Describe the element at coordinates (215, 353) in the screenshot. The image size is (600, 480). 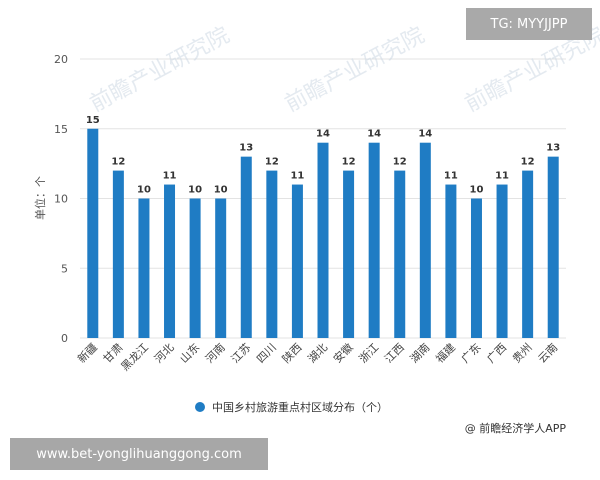
I see `x-tick-label: 河南` at that location.